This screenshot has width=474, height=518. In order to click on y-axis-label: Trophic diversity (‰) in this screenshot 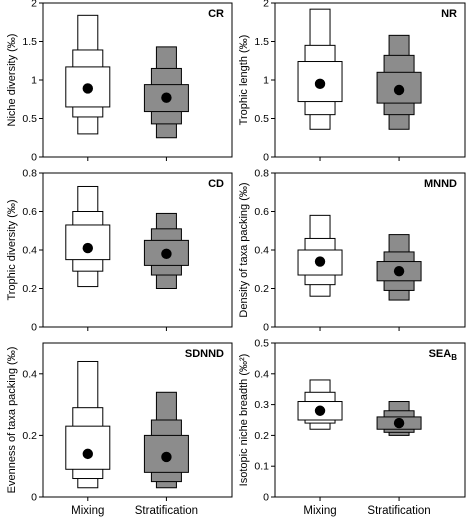, I will do `click(12, 249)`.